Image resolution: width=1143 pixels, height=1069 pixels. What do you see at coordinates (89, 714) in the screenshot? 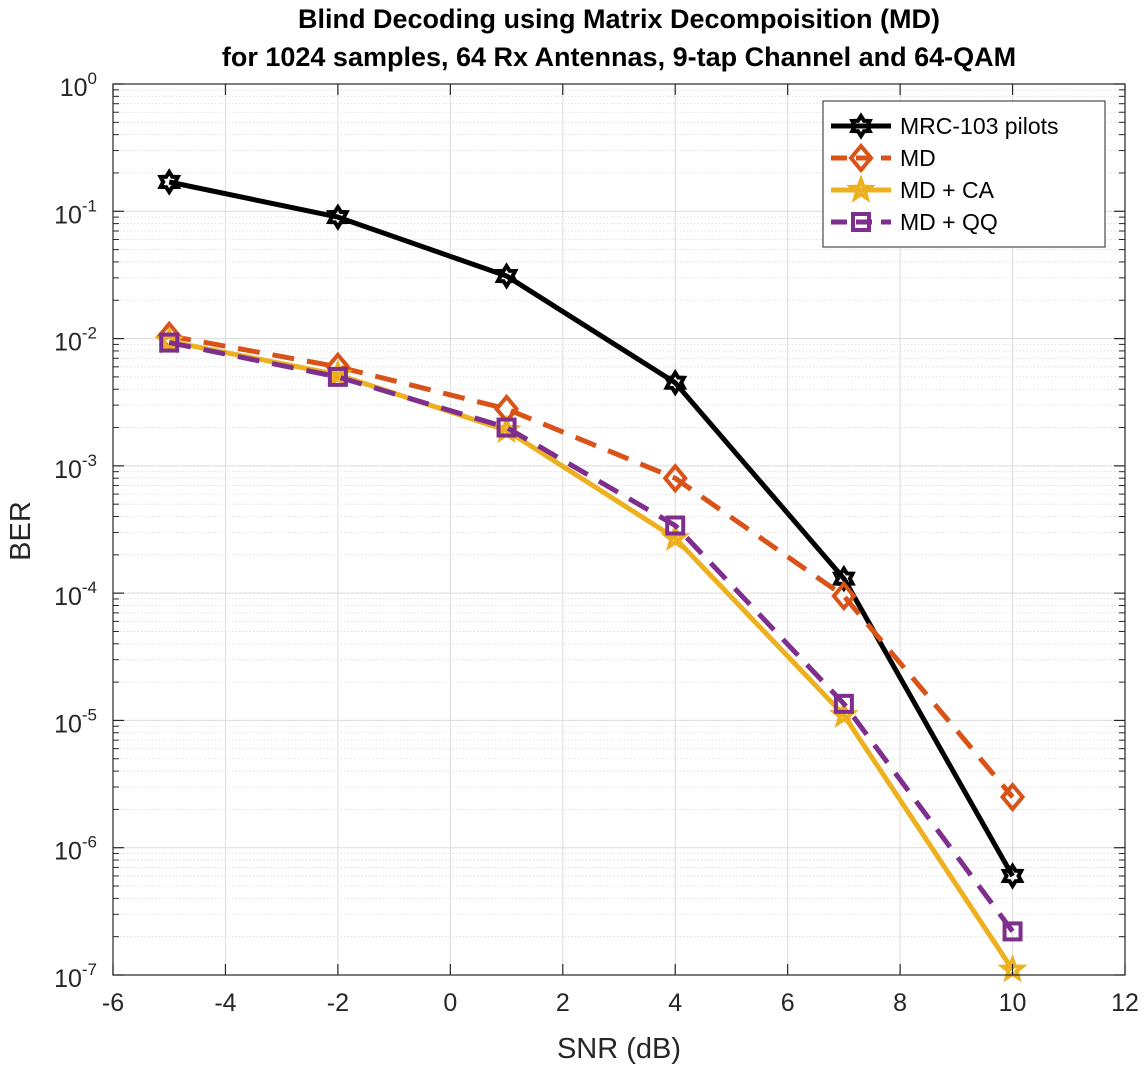
I see `y-tick-exponent: -5` at bounding box center [89, 714].